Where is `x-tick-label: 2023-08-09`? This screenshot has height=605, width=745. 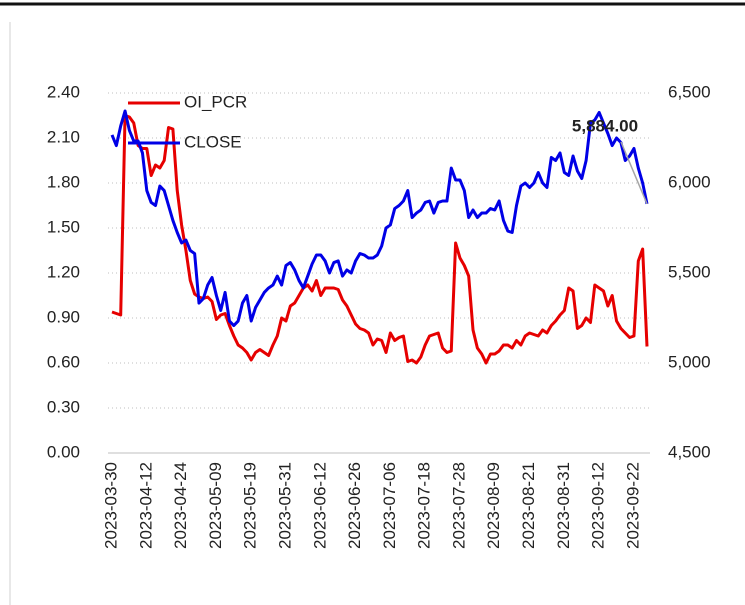 x-tick-label: 2023-08-09 is located at coordinates (493, 505).